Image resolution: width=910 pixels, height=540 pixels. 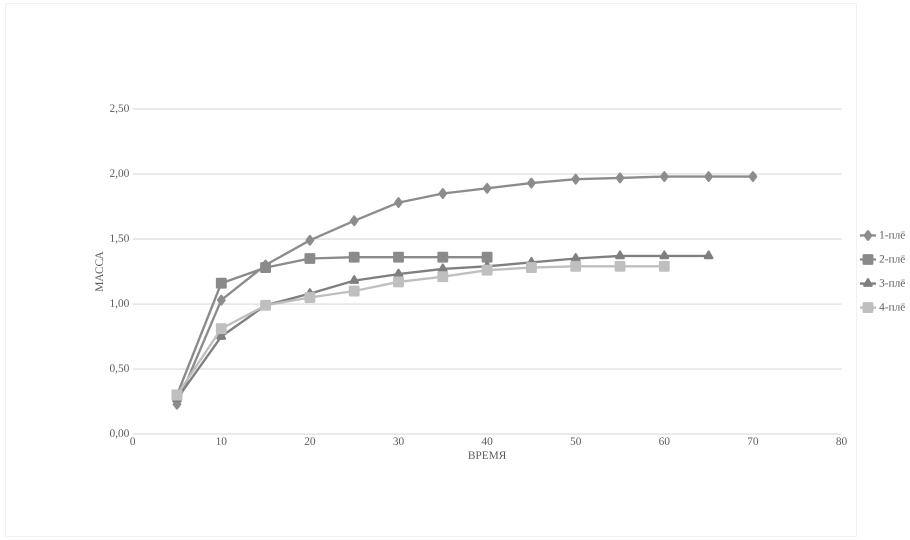 What do you see at coordinates (119, 304) in the screenshot?
I see `y-tick-label: 1,00` at bounding box center [119, 304].